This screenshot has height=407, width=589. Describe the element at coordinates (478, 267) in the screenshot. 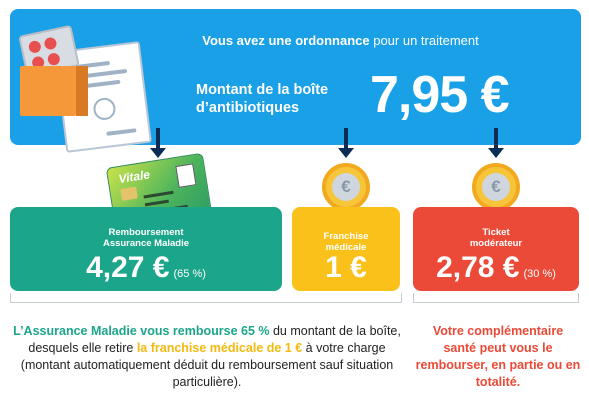

I see `ticket-amount: 2,78 €` at that location.